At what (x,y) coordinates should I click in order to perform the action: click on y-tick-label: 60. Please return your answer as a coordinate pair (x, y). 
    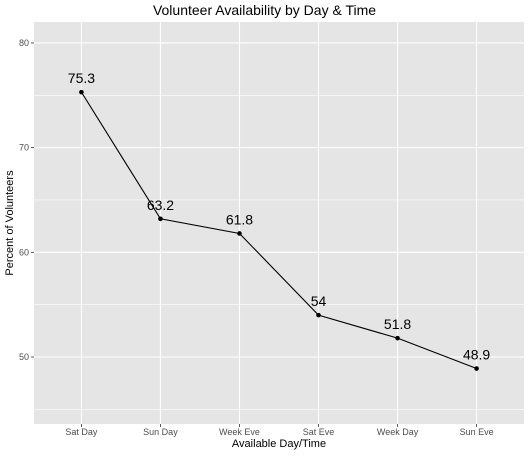
    Looking at the image, I should click on (24, 252).